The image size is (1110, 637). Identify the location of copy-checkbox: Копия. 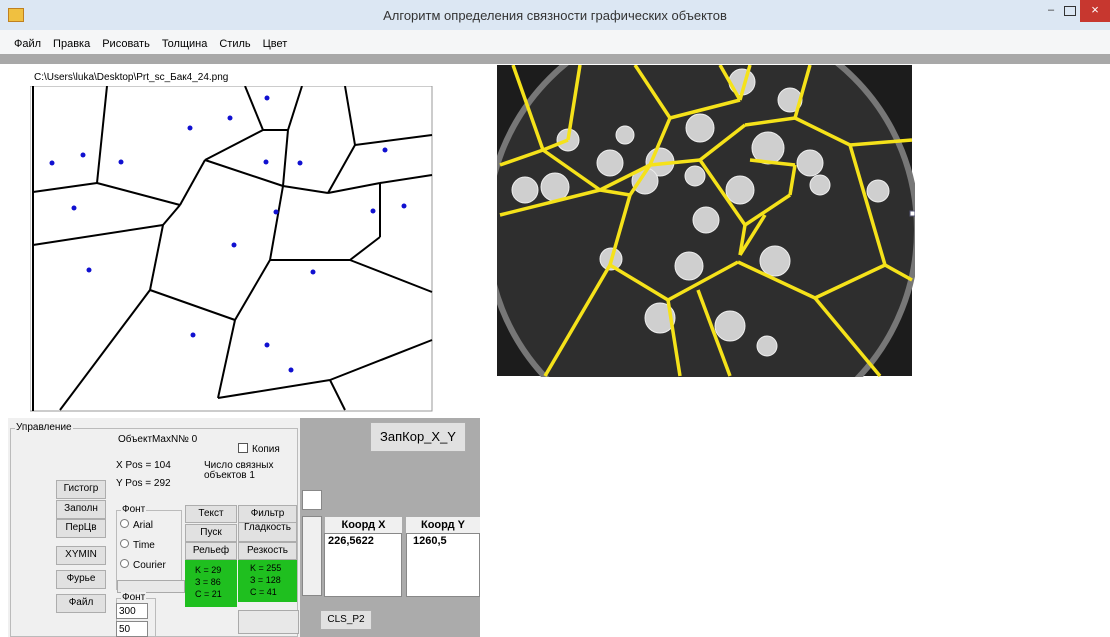
(259, 449).